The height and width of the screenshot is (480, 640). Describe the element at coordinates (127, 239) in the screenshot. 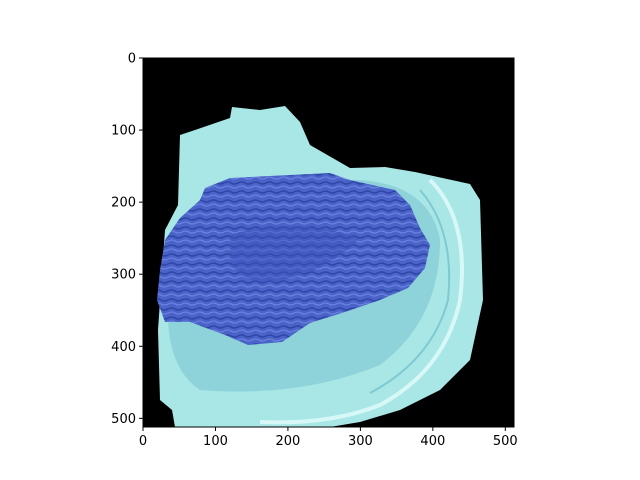

I see `y-axis: 0 100 200 300 400 500` at that location.